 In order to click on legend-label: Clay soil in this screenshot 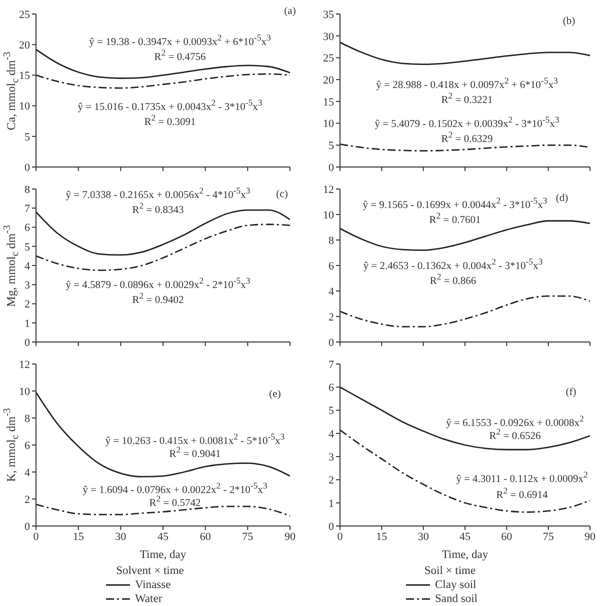, I will do `click(455, 585)`.